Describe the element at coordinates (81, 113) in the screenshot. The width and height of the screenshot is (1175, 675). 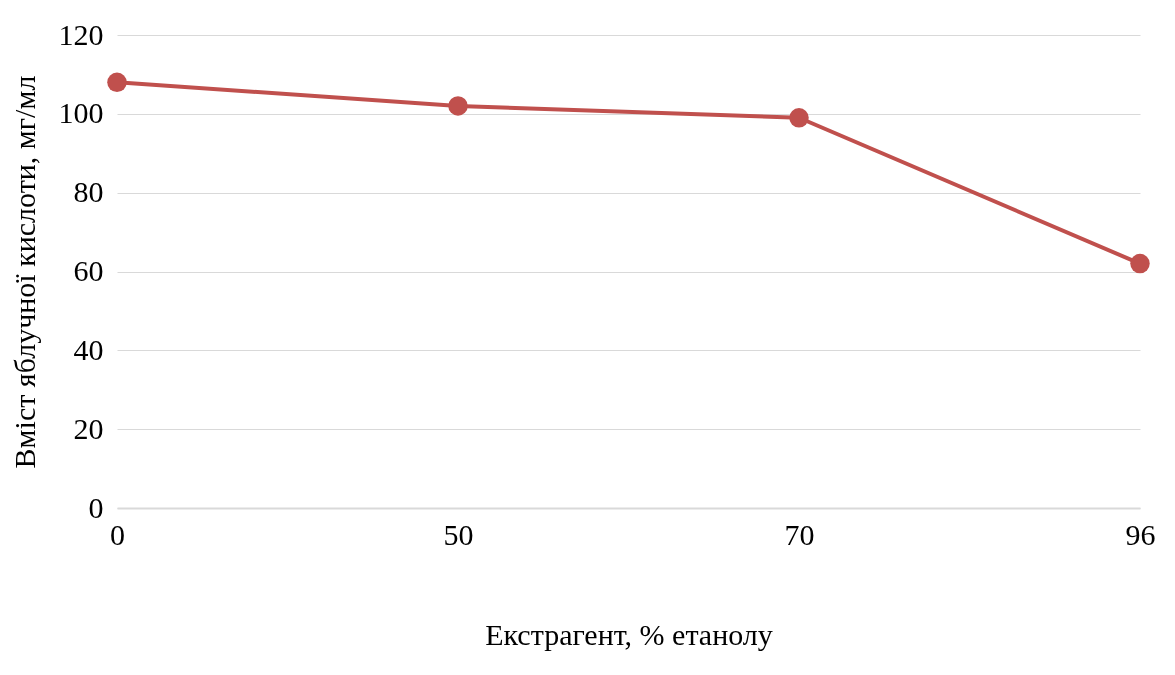
I see `y-tick-label: 100` at that location.